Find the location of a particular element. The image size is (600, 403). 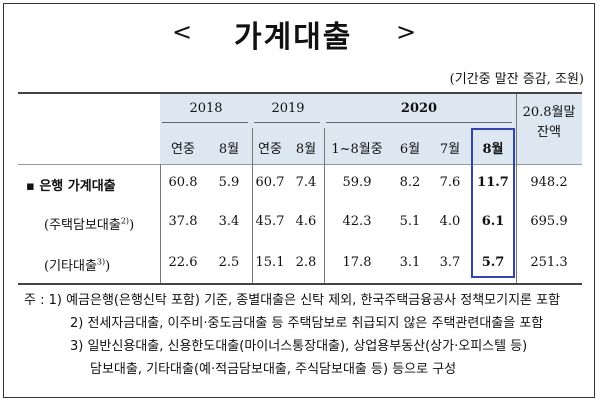

table-cell: 7.6 is located at coordinates (450, 182).